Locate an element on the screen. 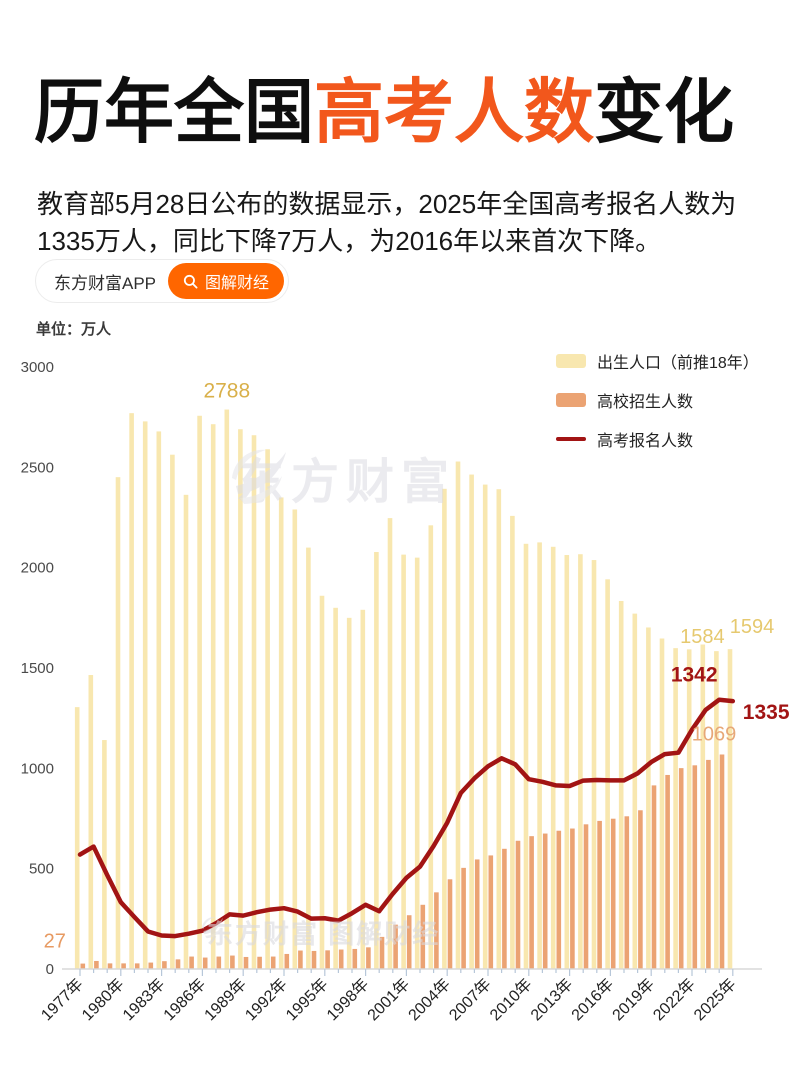 The height and width of the screenshot is (1067, 800). title-highlight: 高考人数 is located at coordinates (454, 111).